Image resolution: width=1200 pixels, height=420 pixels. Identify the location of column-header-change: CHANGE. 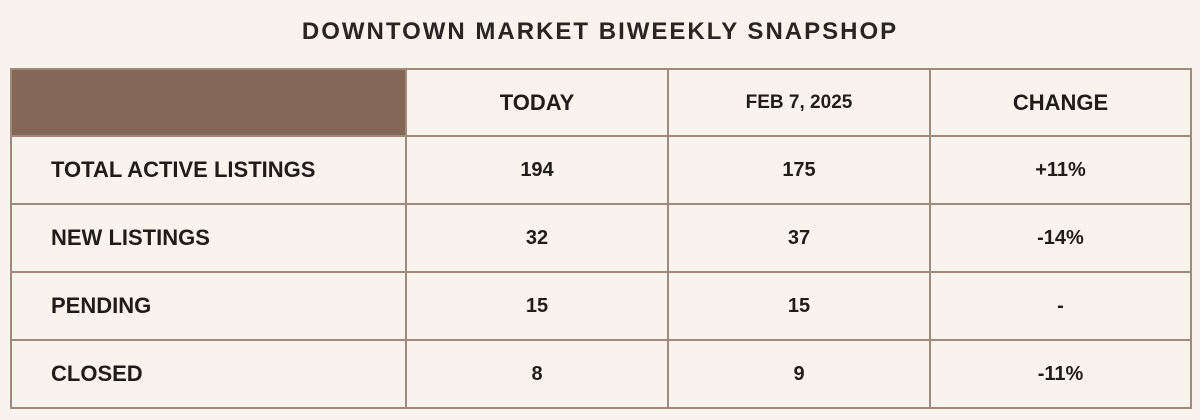
(1060, 102).